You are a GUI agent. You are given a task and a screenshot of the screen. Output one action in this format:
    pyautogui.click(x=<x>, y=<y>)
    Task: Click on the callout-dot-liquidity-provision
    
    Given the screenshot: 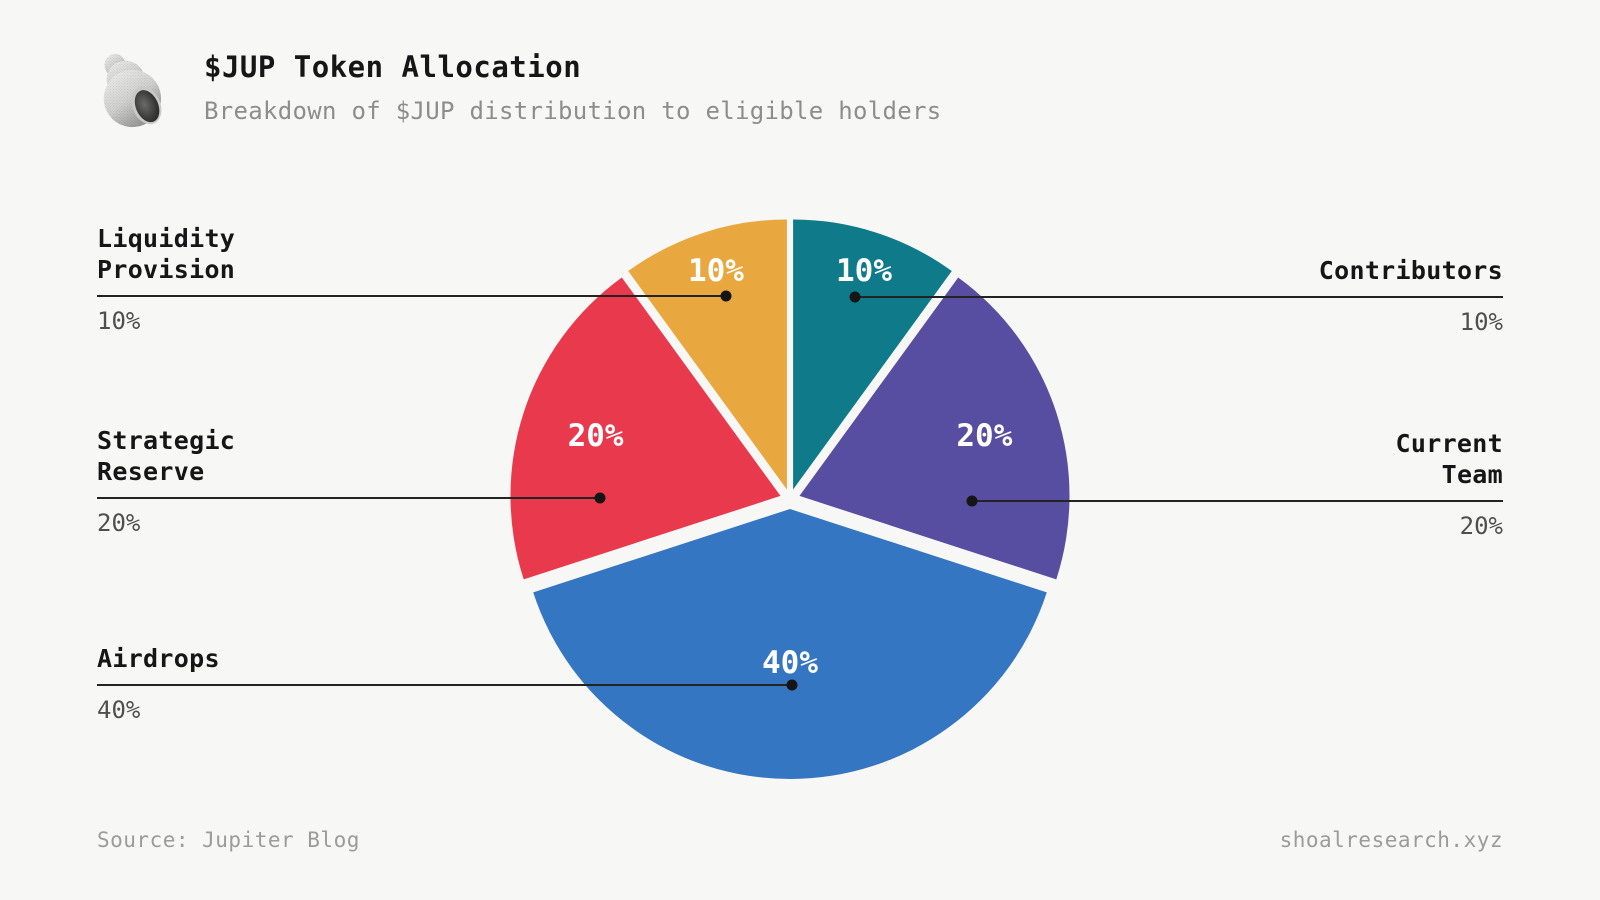 What is the action you would take?
    pyautogui.click(x=726, y=296)
    